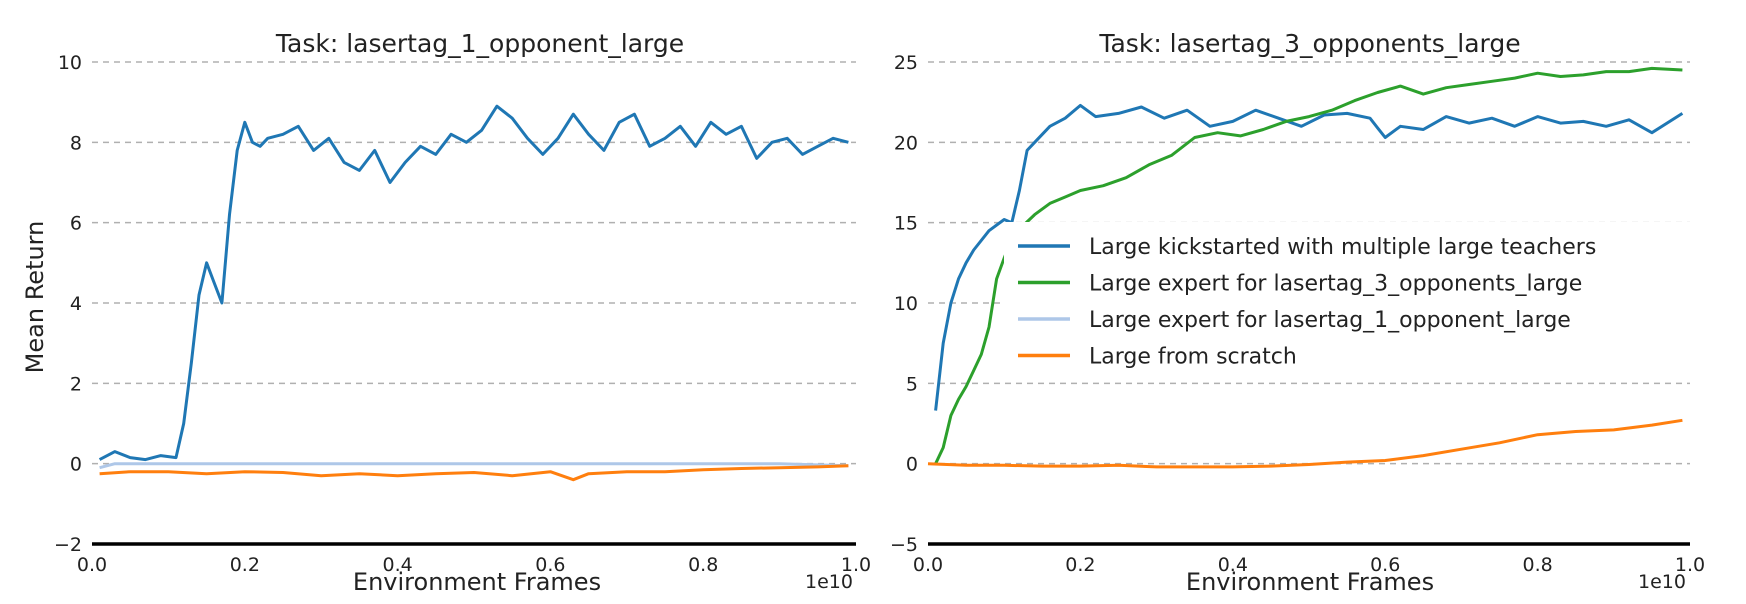  What do you see at coordinates (906, 224) in the screenshot?
I see `y-tick-label: 15` at bounding box center [906, 224].